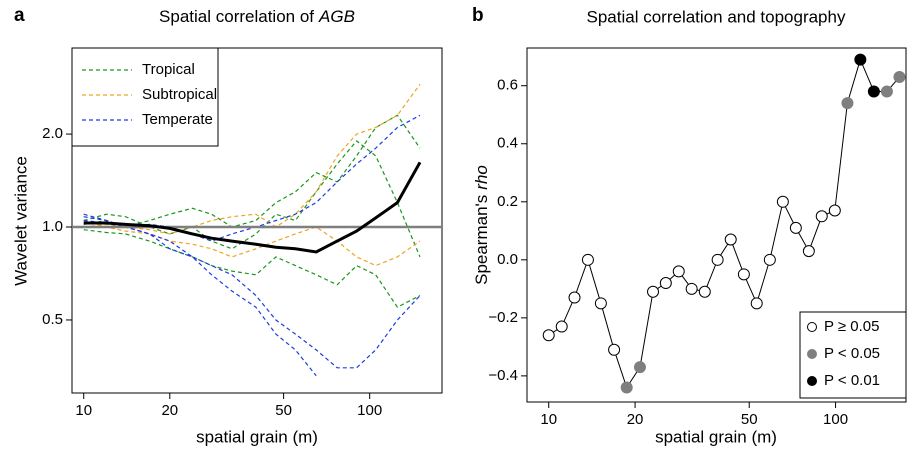  What do you see at coordinates (507, 143) in the screenshot?
I see `y-tick-label: 0.4` at bounding box center [507, 143].